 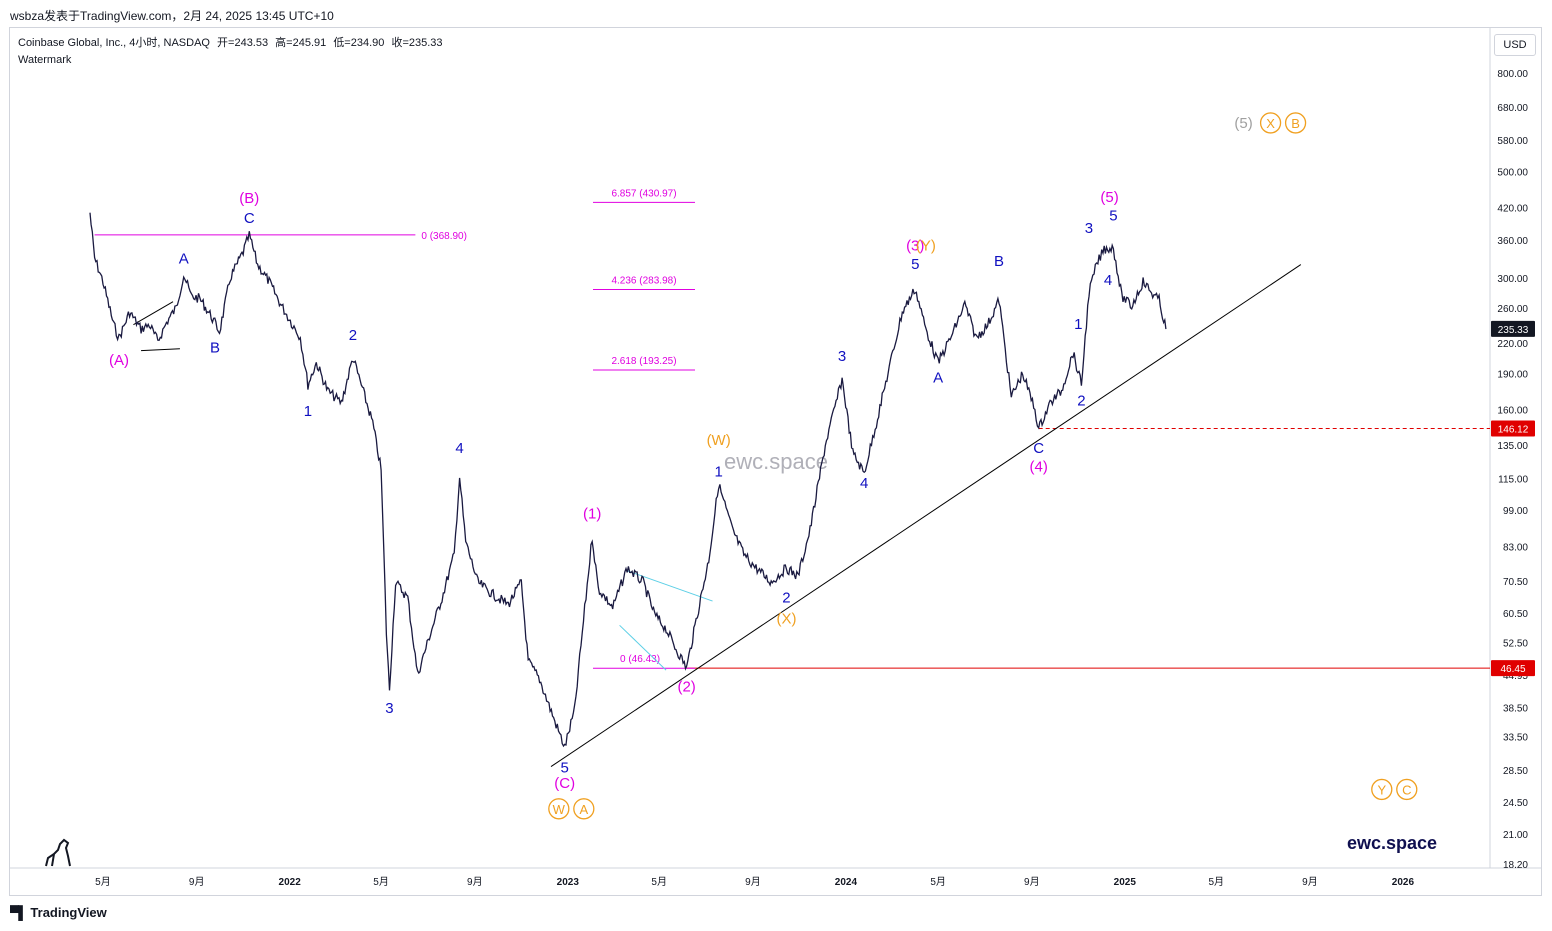 What do you see at coordinates (1515, 45) in the screenshot?
I see `currency-button: USD` at bounding box center [1515, 45].